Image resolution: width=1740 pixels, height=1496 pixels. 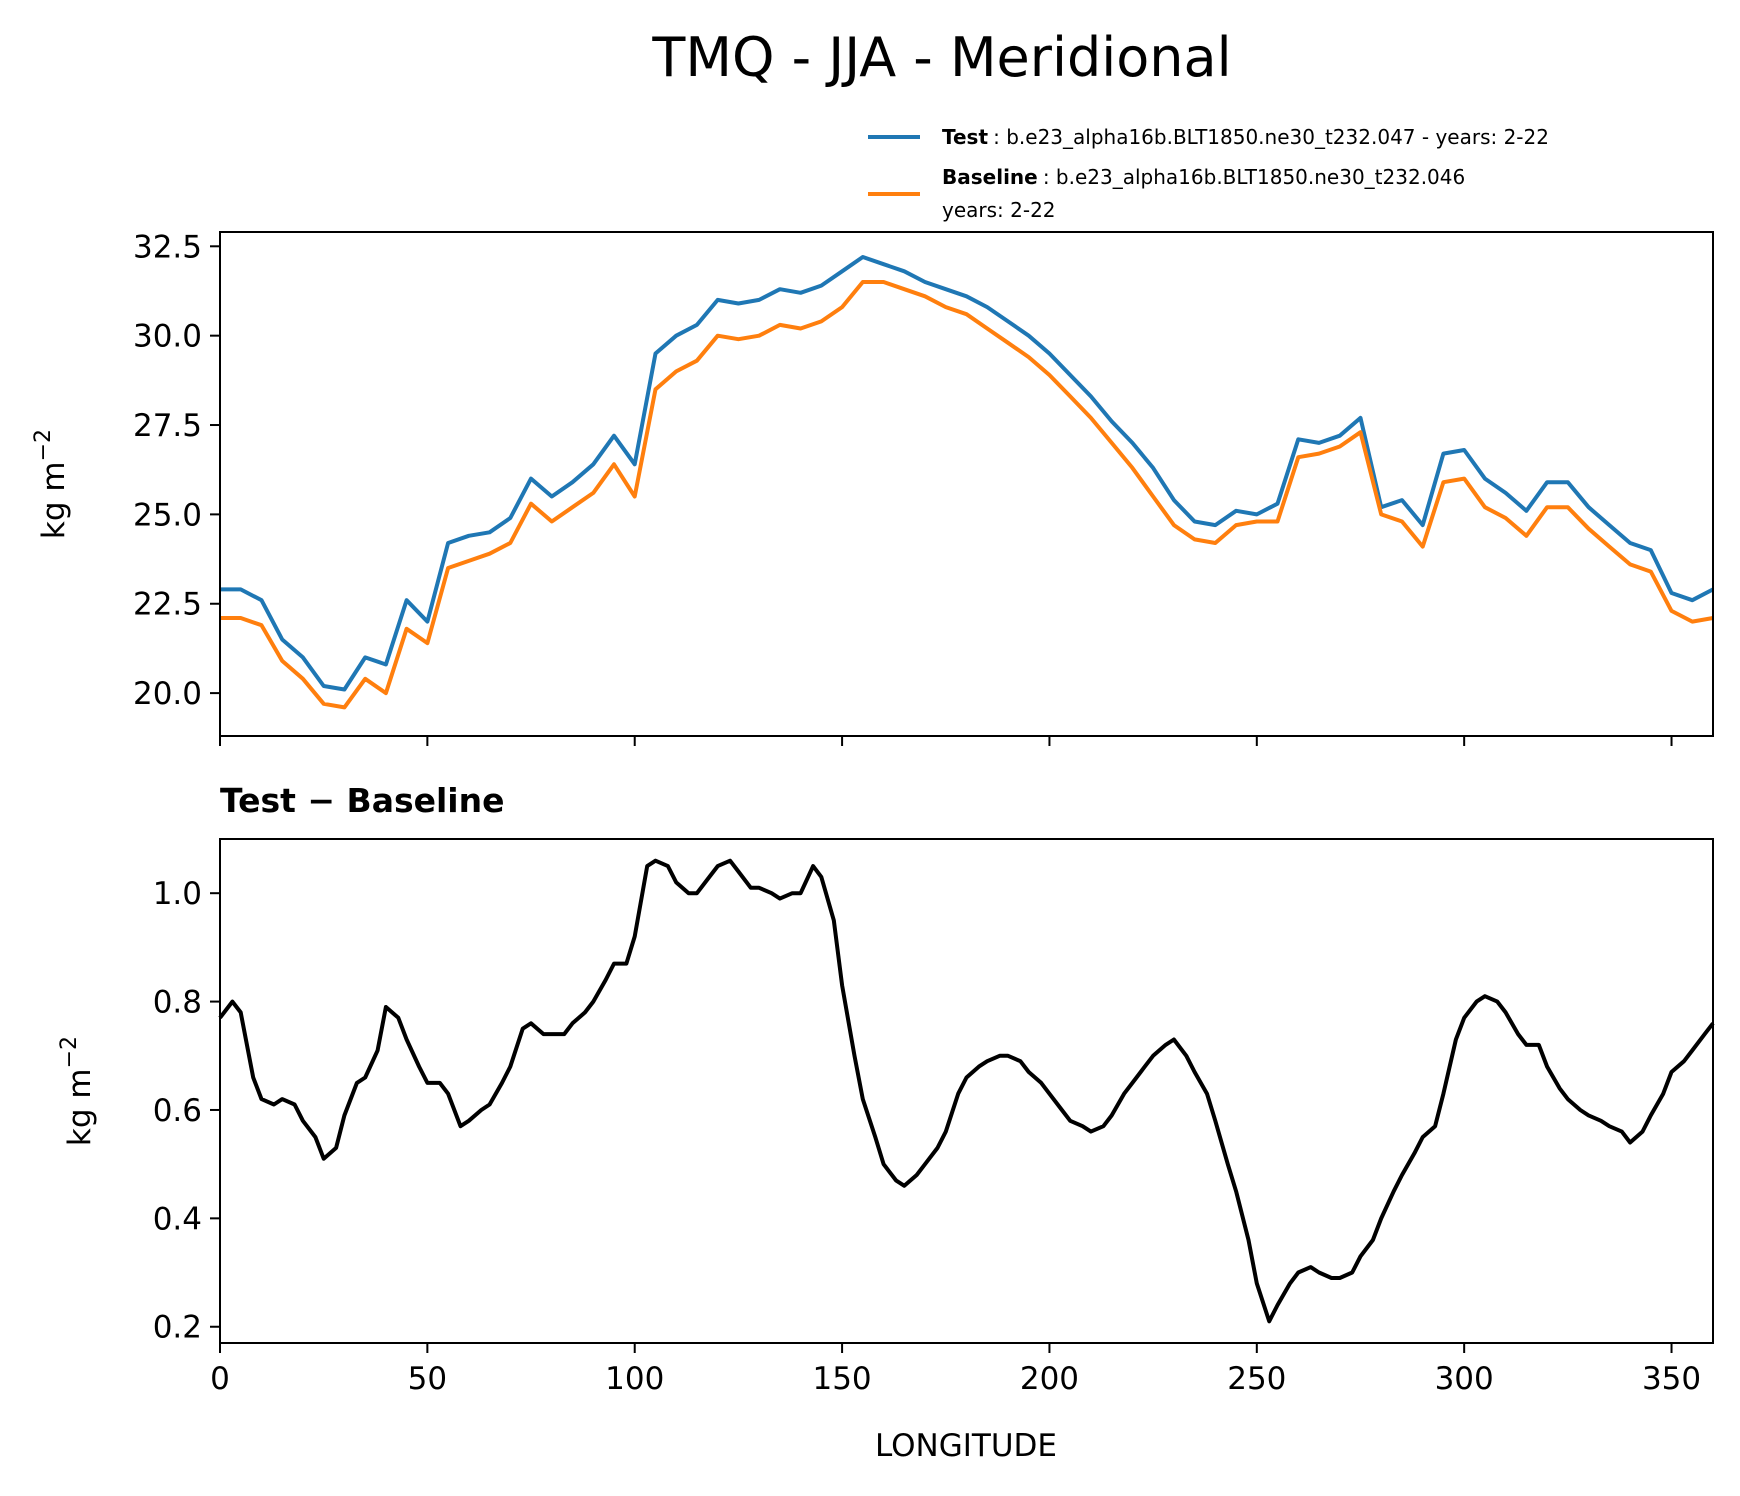 What do you see at coordinates (176, 470) in the screenshot?
I see `top-y-axis: 20.0 22.5 25.0 27.5 30.0 32.5` at bounding box center [176, 470].